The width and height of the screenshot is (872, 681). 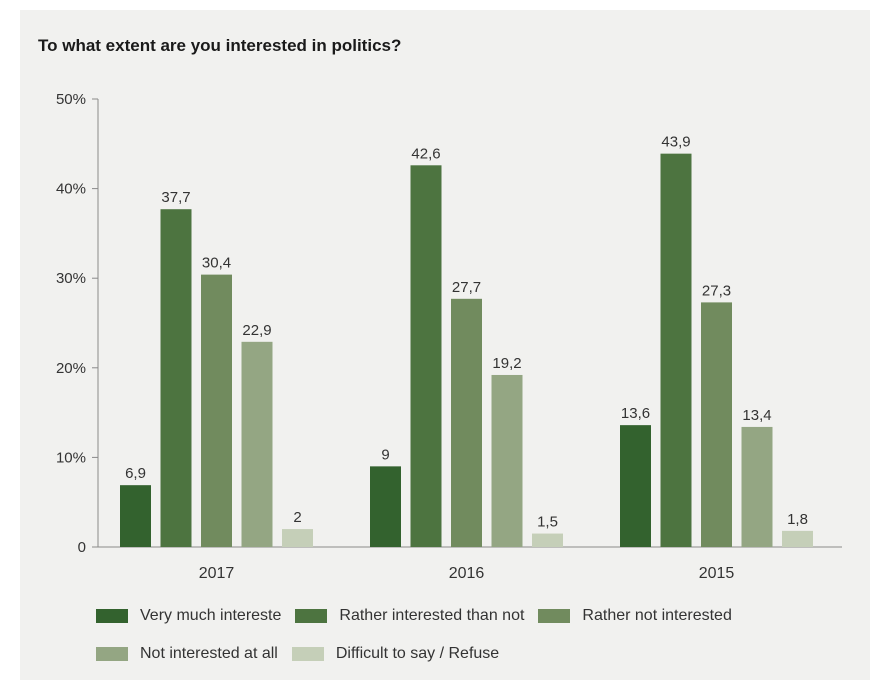 I want to click on data-label: 13,6, so click(x=635, y=413).